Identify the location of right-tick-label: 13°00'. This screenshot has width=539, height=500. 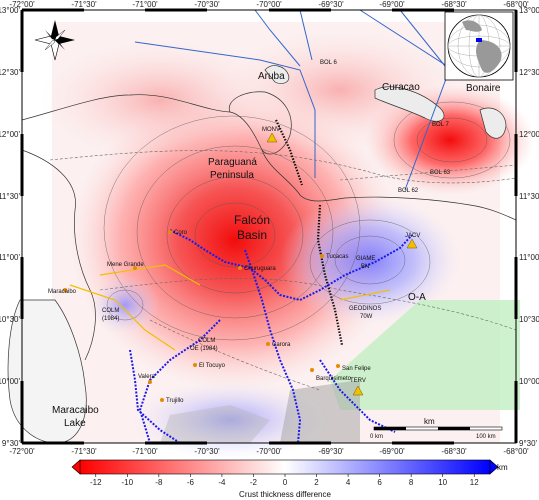
(529, 10).